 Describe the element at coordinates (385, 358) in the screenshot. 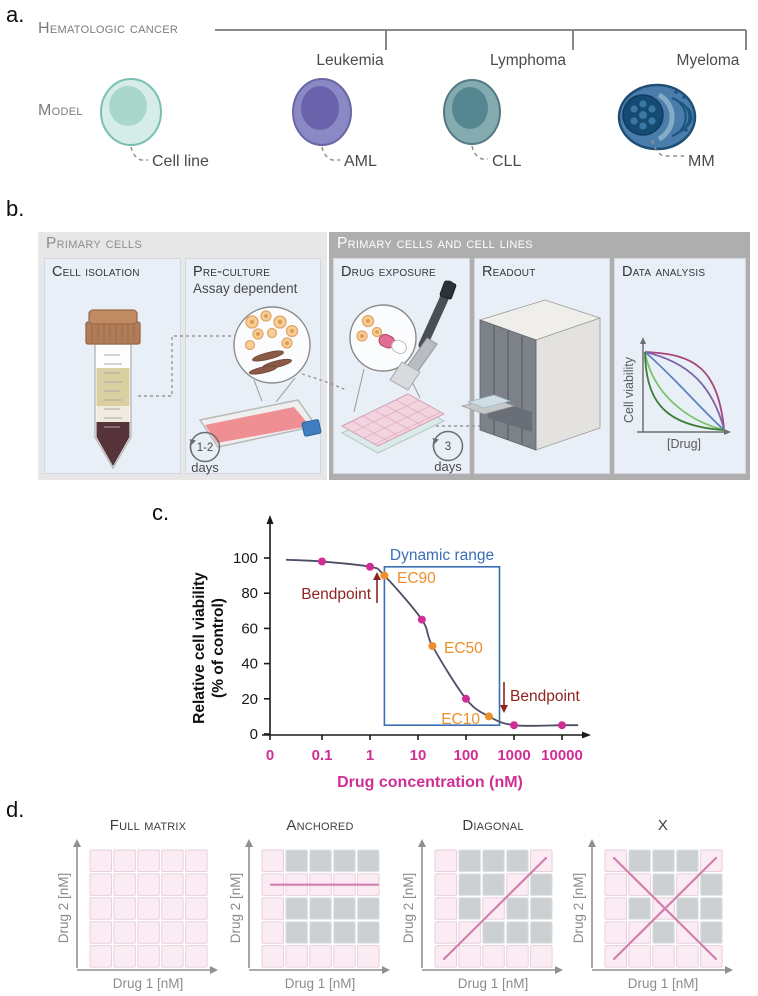

I see `drug-magnifier-icon` at that location.